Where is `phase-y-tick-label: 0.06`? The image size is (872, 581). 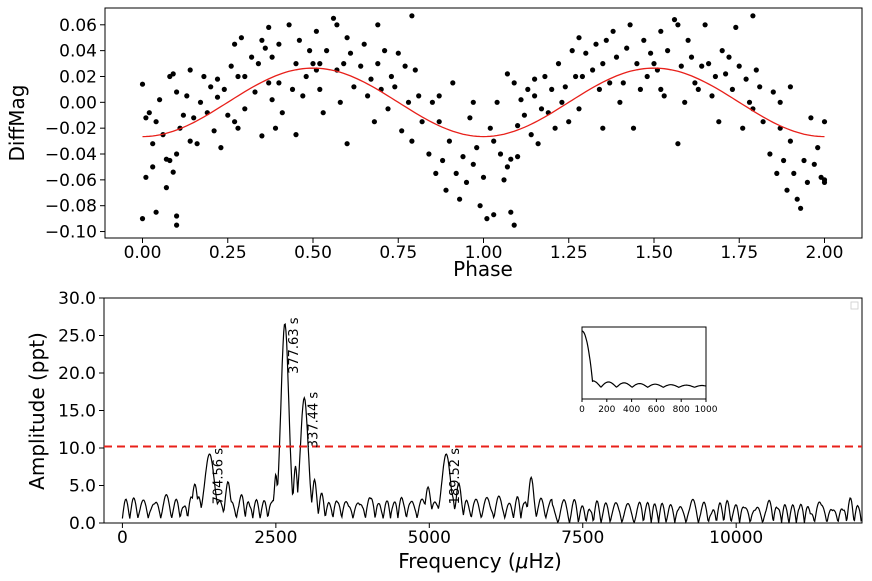 phase-y-tick-label: 0.06 is located at coordinates (78, 26).